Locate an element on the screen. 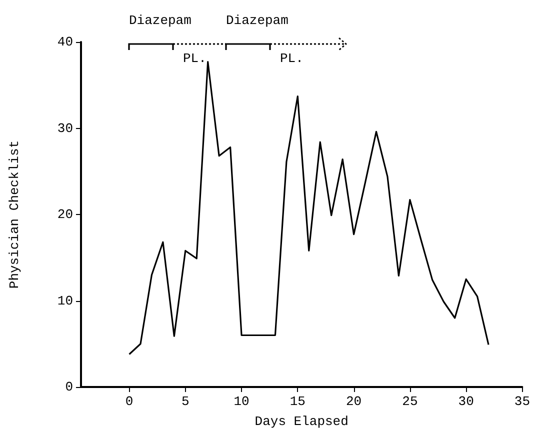 The image size is (533, 434). y-tick-label: 10 is located at coordinates (65, 300).